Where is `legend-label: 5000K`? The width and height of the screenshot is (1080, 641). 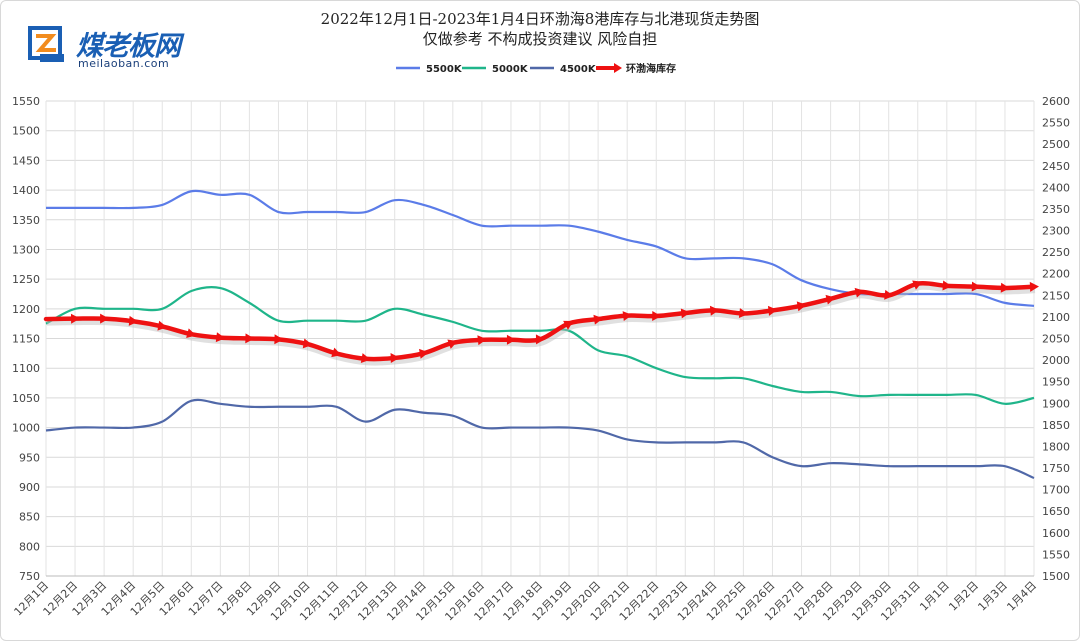 legend-label: 5000K is located at coordinates (510, 69).